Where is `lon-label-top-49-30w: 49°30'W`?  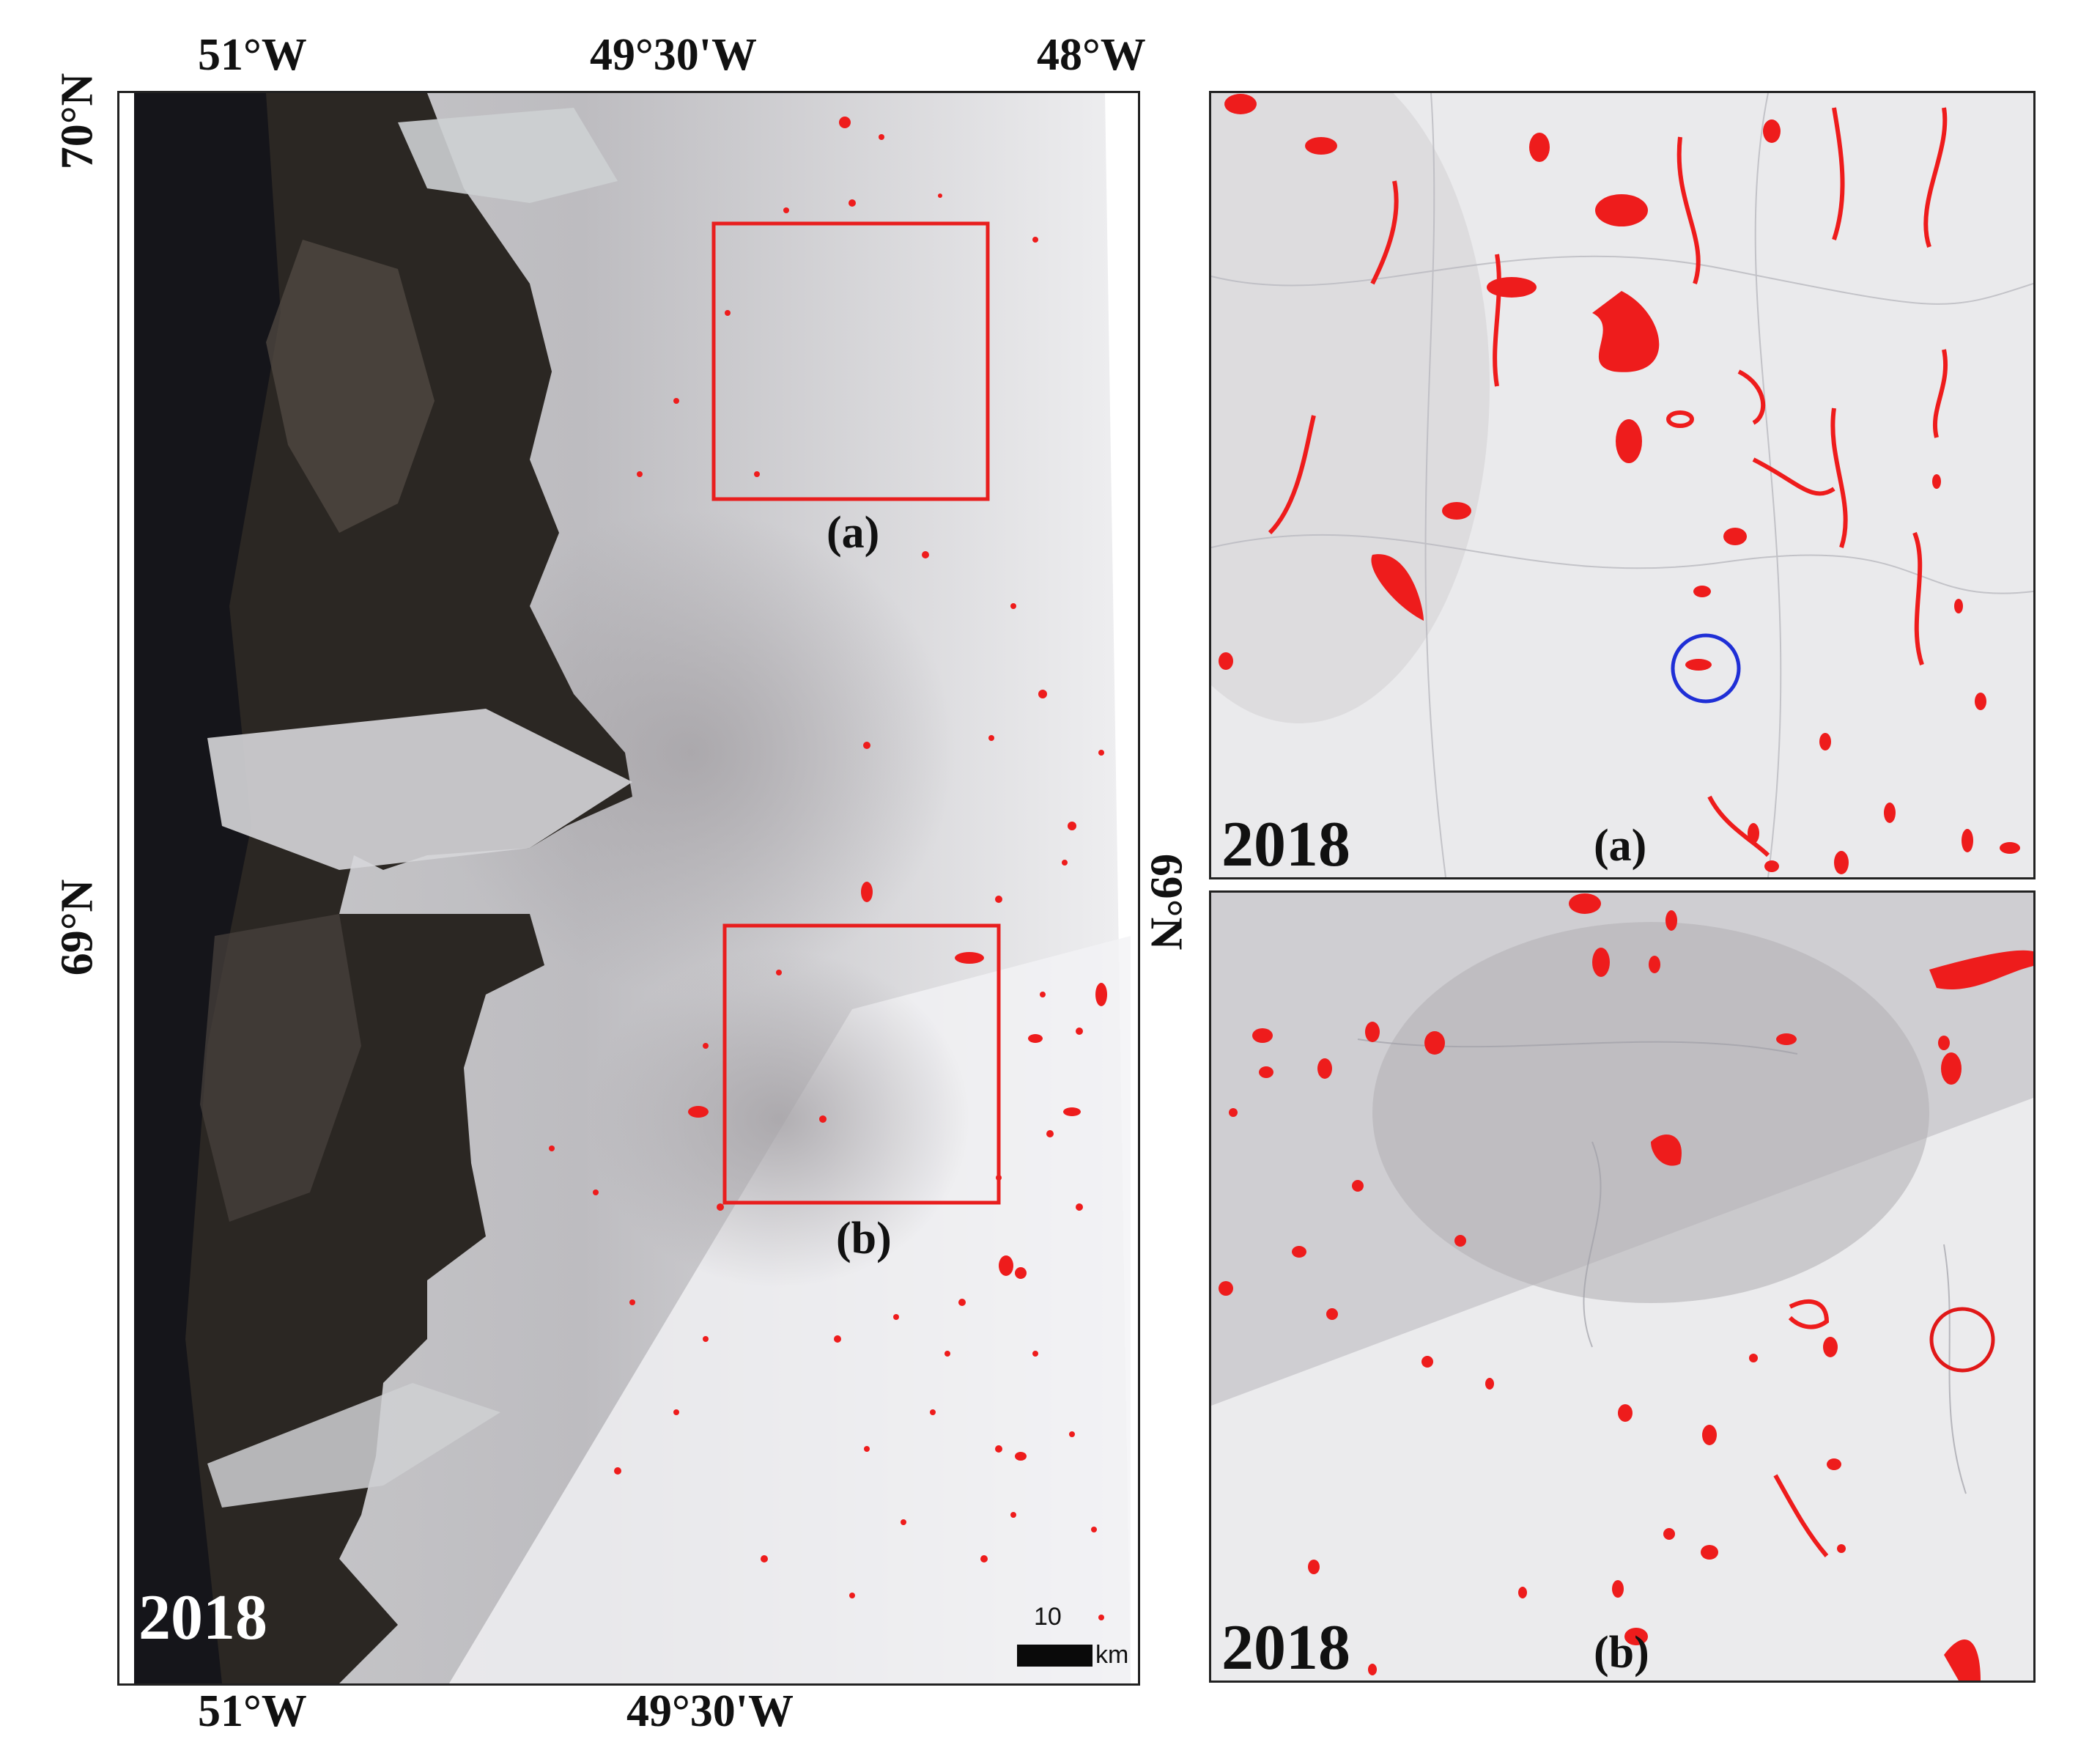 lon-label-top-49-30w: 49°30'W is located at coordinates (674, 55).